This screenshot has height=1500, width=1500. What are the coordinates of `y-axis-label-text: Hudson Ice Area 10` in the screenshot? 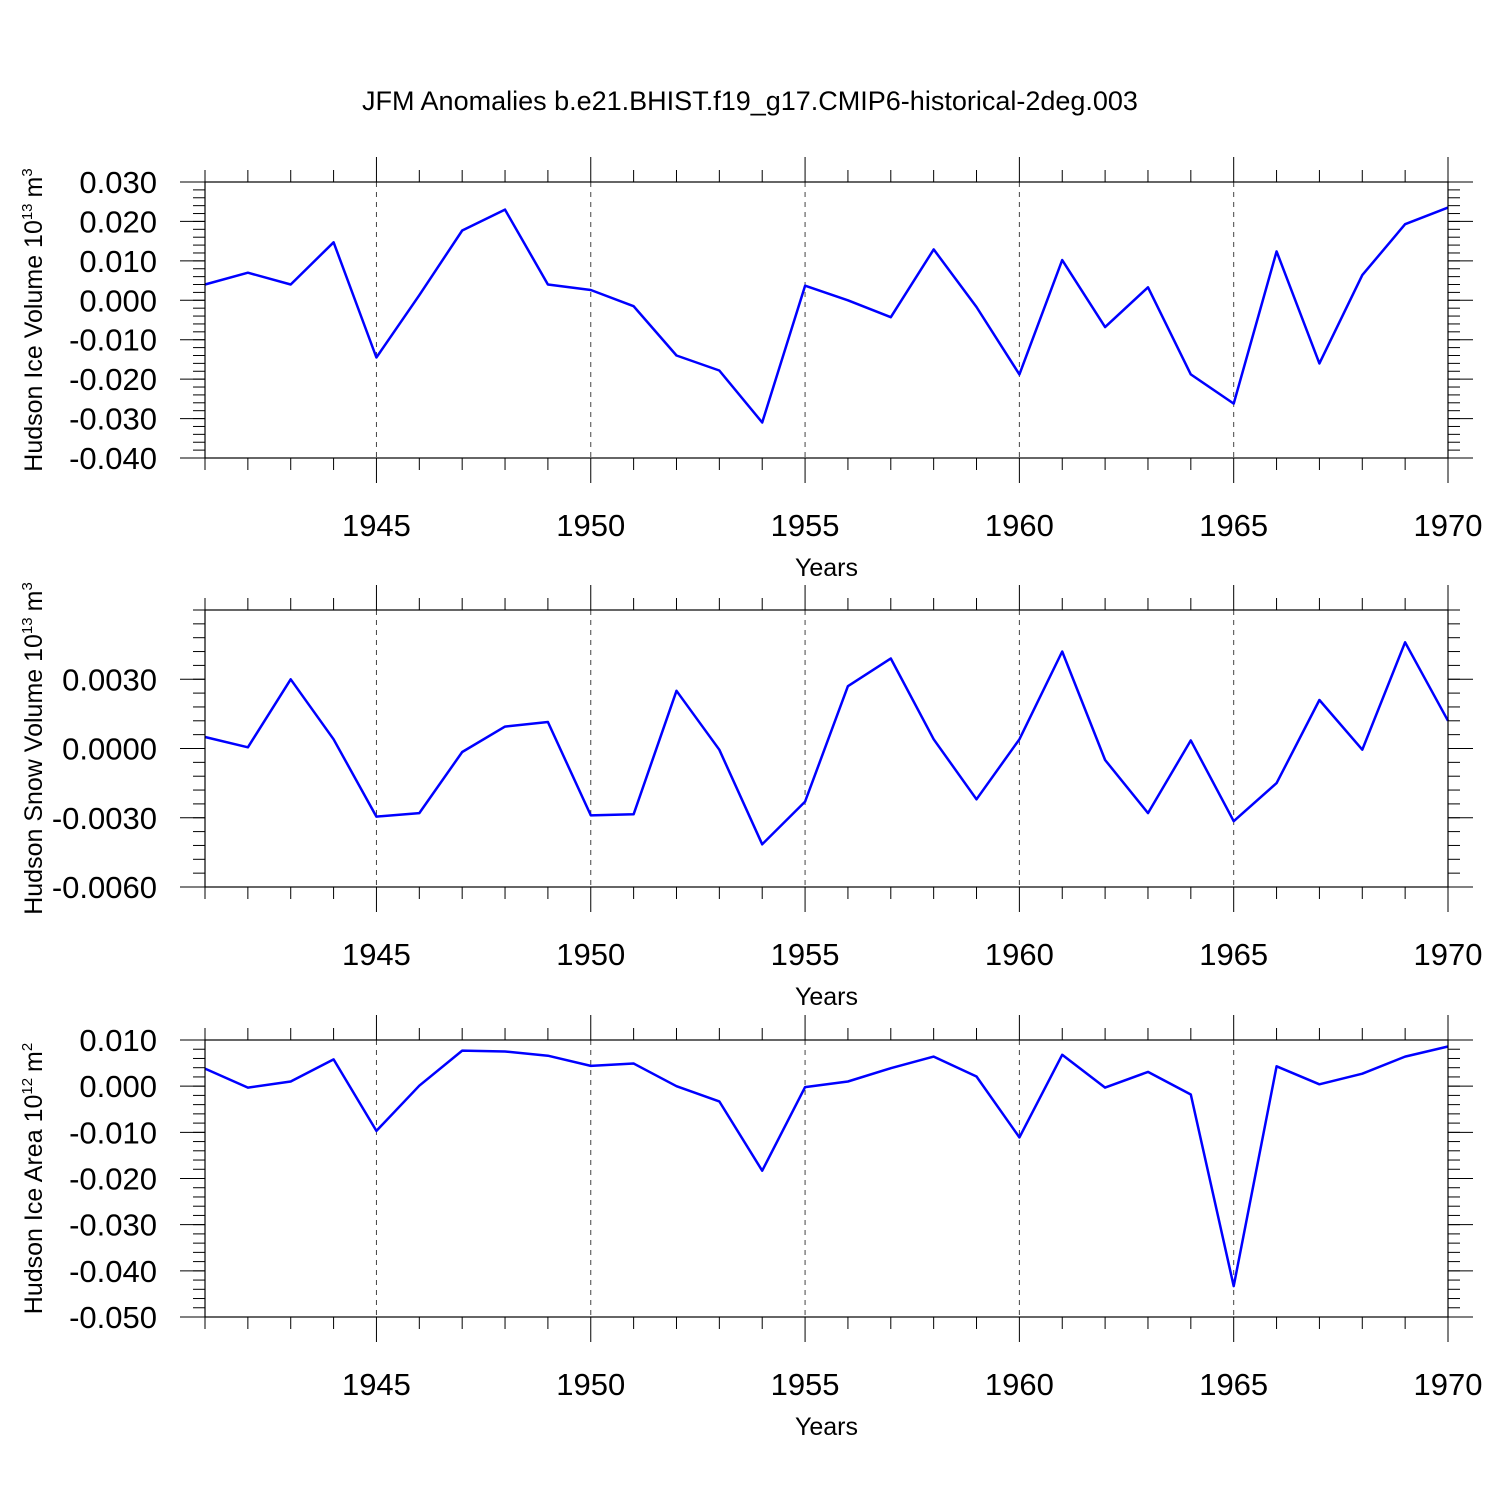 It's located at (34, 1205).